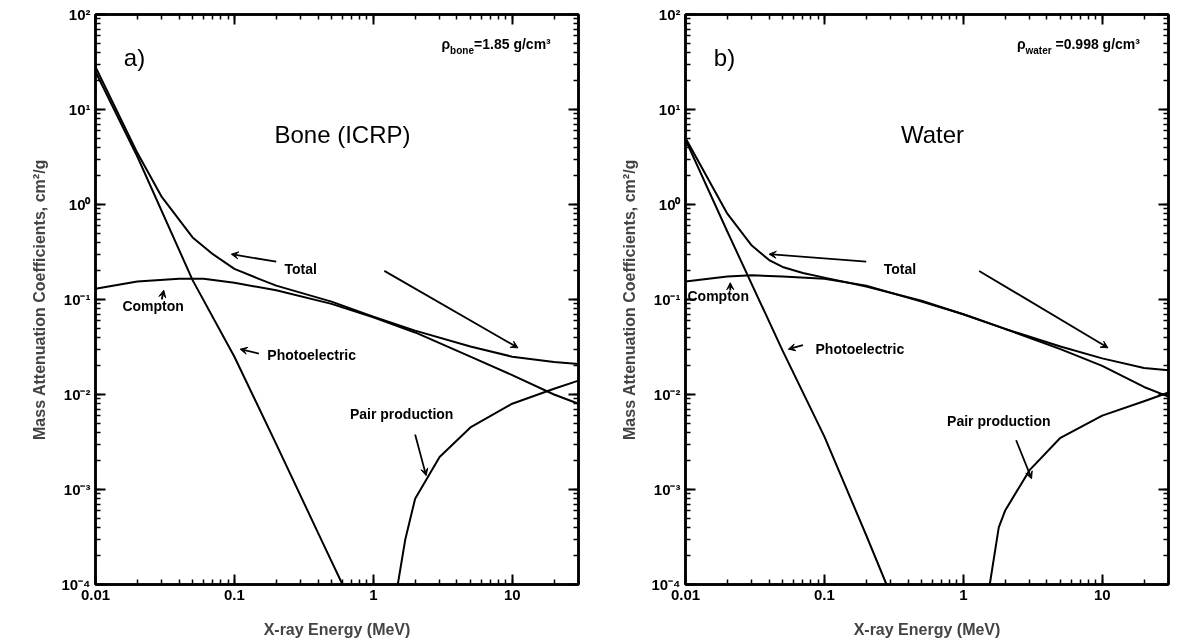 The width and height of the screenshot is (1181, 643). I want to click on annotation: a), so click(134, 58).